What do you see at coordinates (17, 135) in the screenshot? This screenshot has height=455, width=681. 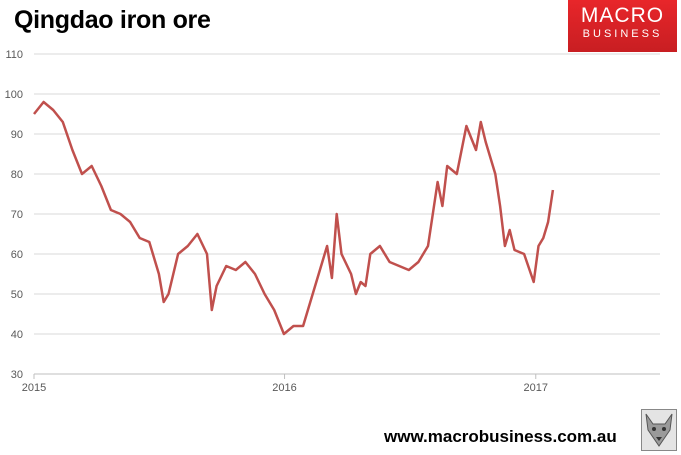 I see `y-tick-label: 90` at bounding box center [17, 135].